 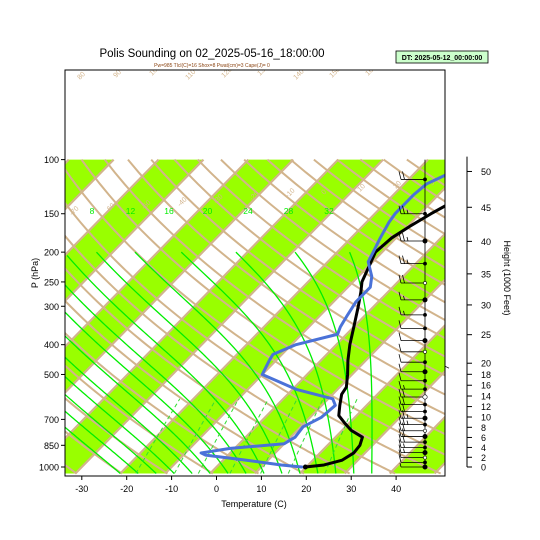 What do you see at coordinates (507, 277) in the screenshot?
I see `y2-axis-label: Height (1000 Feet)` at bounding box center [507, 277].